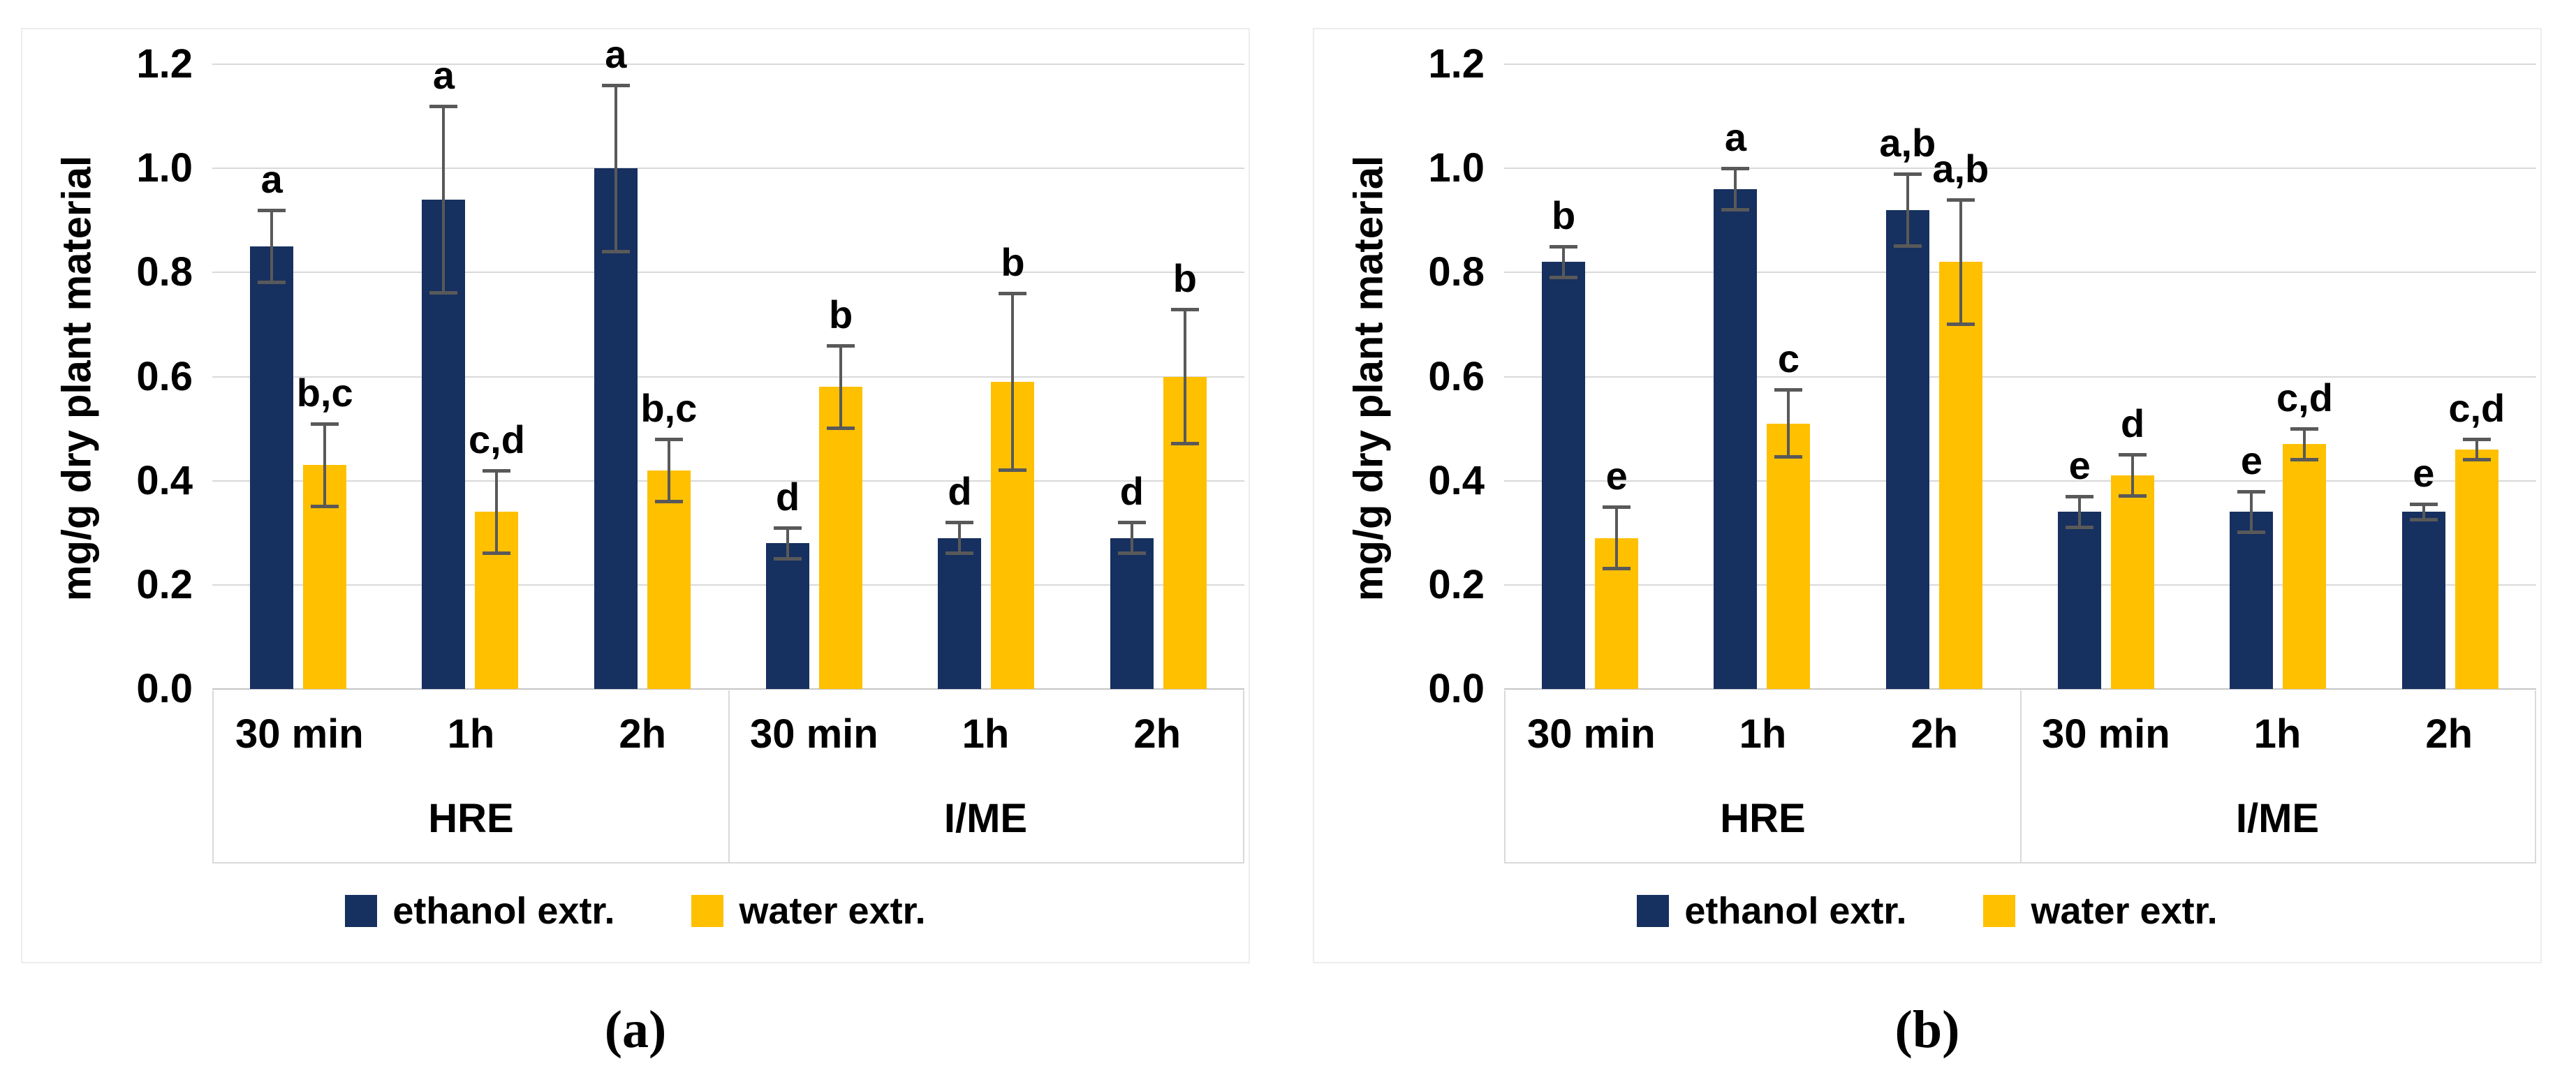  I want to click on y-axis-tick-label: 1.2, so click(1456, 64).